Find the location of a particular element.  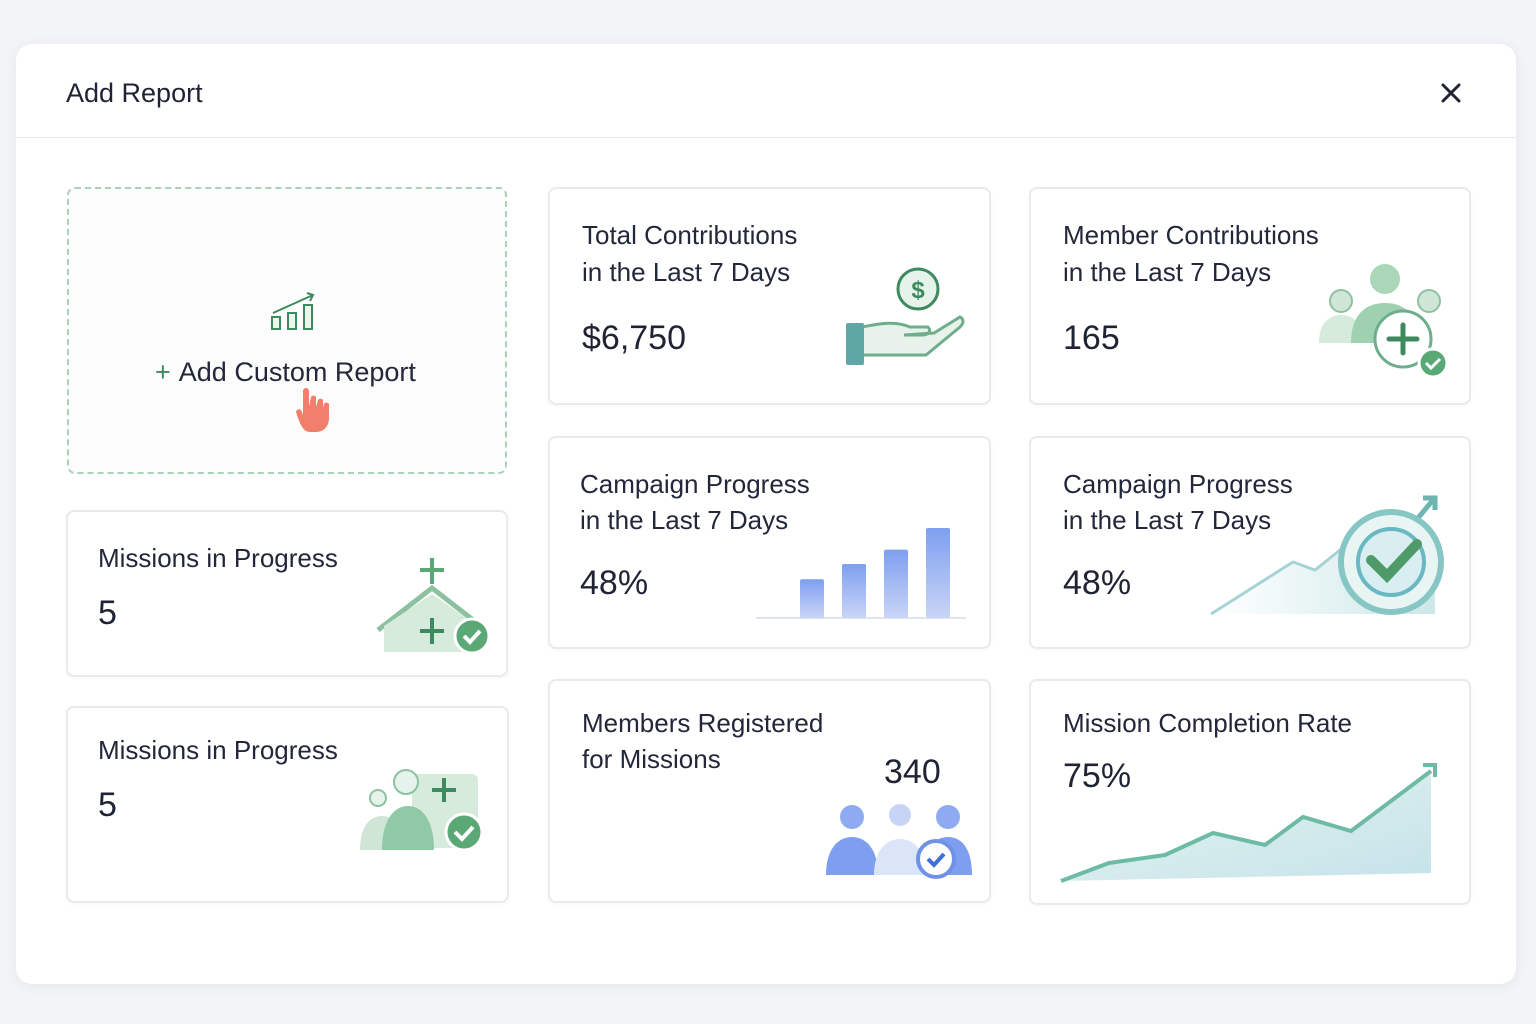

report-card-campaign-progress-target: Campaign Progress in the Last 7 Days 48% is located at coordinates (1250, 542).